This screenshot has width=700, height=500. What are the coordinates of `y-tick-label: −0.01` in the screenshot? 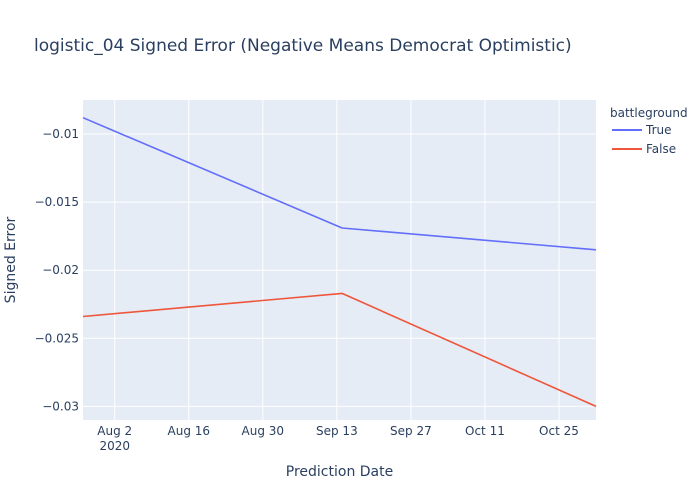 It's located at (60, 134).